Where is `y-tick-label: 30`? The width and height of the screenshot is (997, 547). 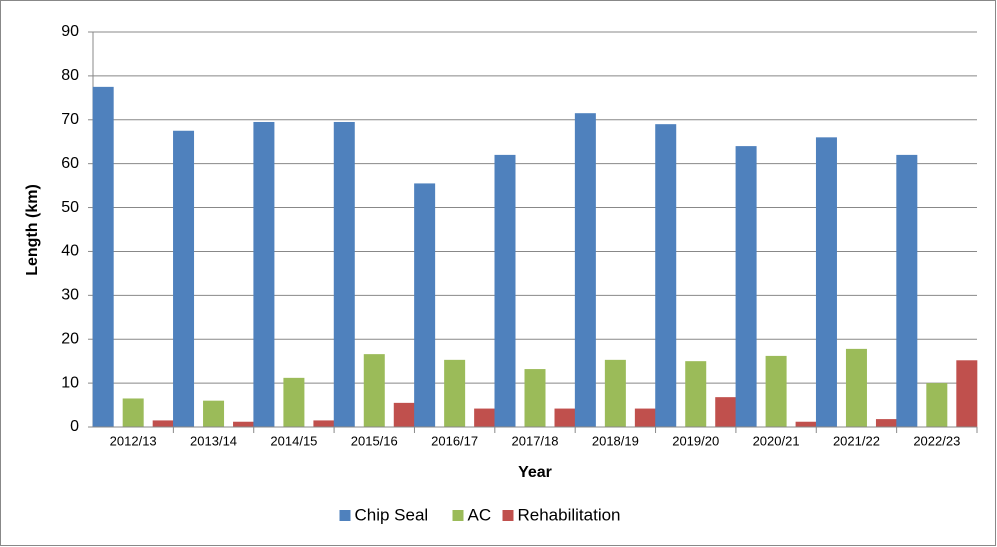 y-tick-label: 30 is located at coordinates (70, 295).